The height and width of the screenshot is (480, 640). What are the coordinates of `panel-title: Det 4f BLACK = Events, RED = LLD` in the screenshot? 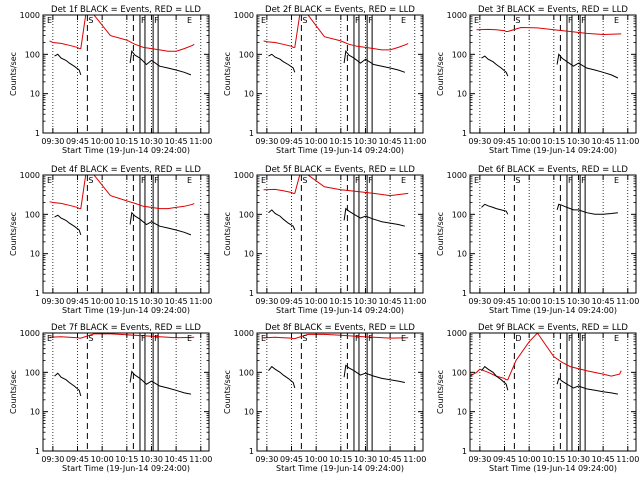 It's located at (126, 170).